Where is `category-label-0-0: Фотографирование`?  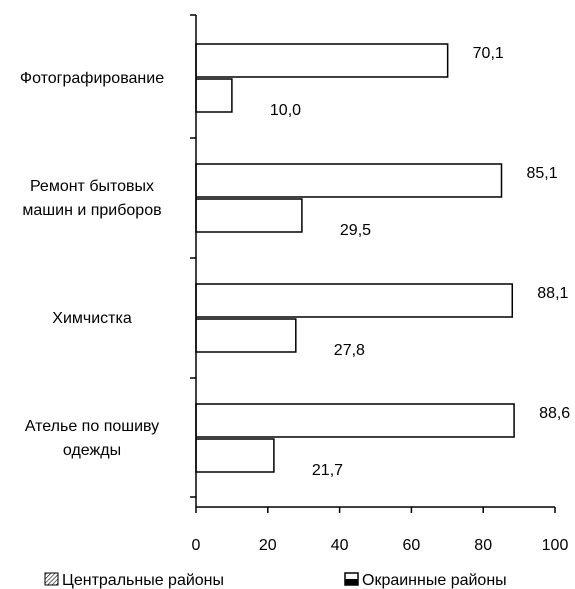 category-label-0-0: Фотографирование is located at coordinates (92, 78).